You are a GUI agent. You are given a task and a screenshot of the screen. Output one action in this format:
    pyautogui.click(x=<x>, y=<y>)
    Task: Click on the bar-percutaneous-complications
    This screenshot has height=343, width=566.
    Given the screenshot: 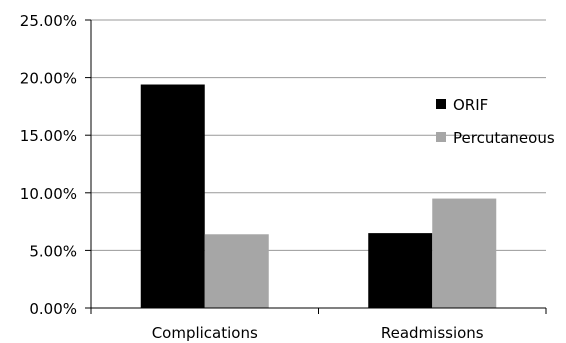 What is the action you would take?
    pyautogui.click(x=236, y=271)
    